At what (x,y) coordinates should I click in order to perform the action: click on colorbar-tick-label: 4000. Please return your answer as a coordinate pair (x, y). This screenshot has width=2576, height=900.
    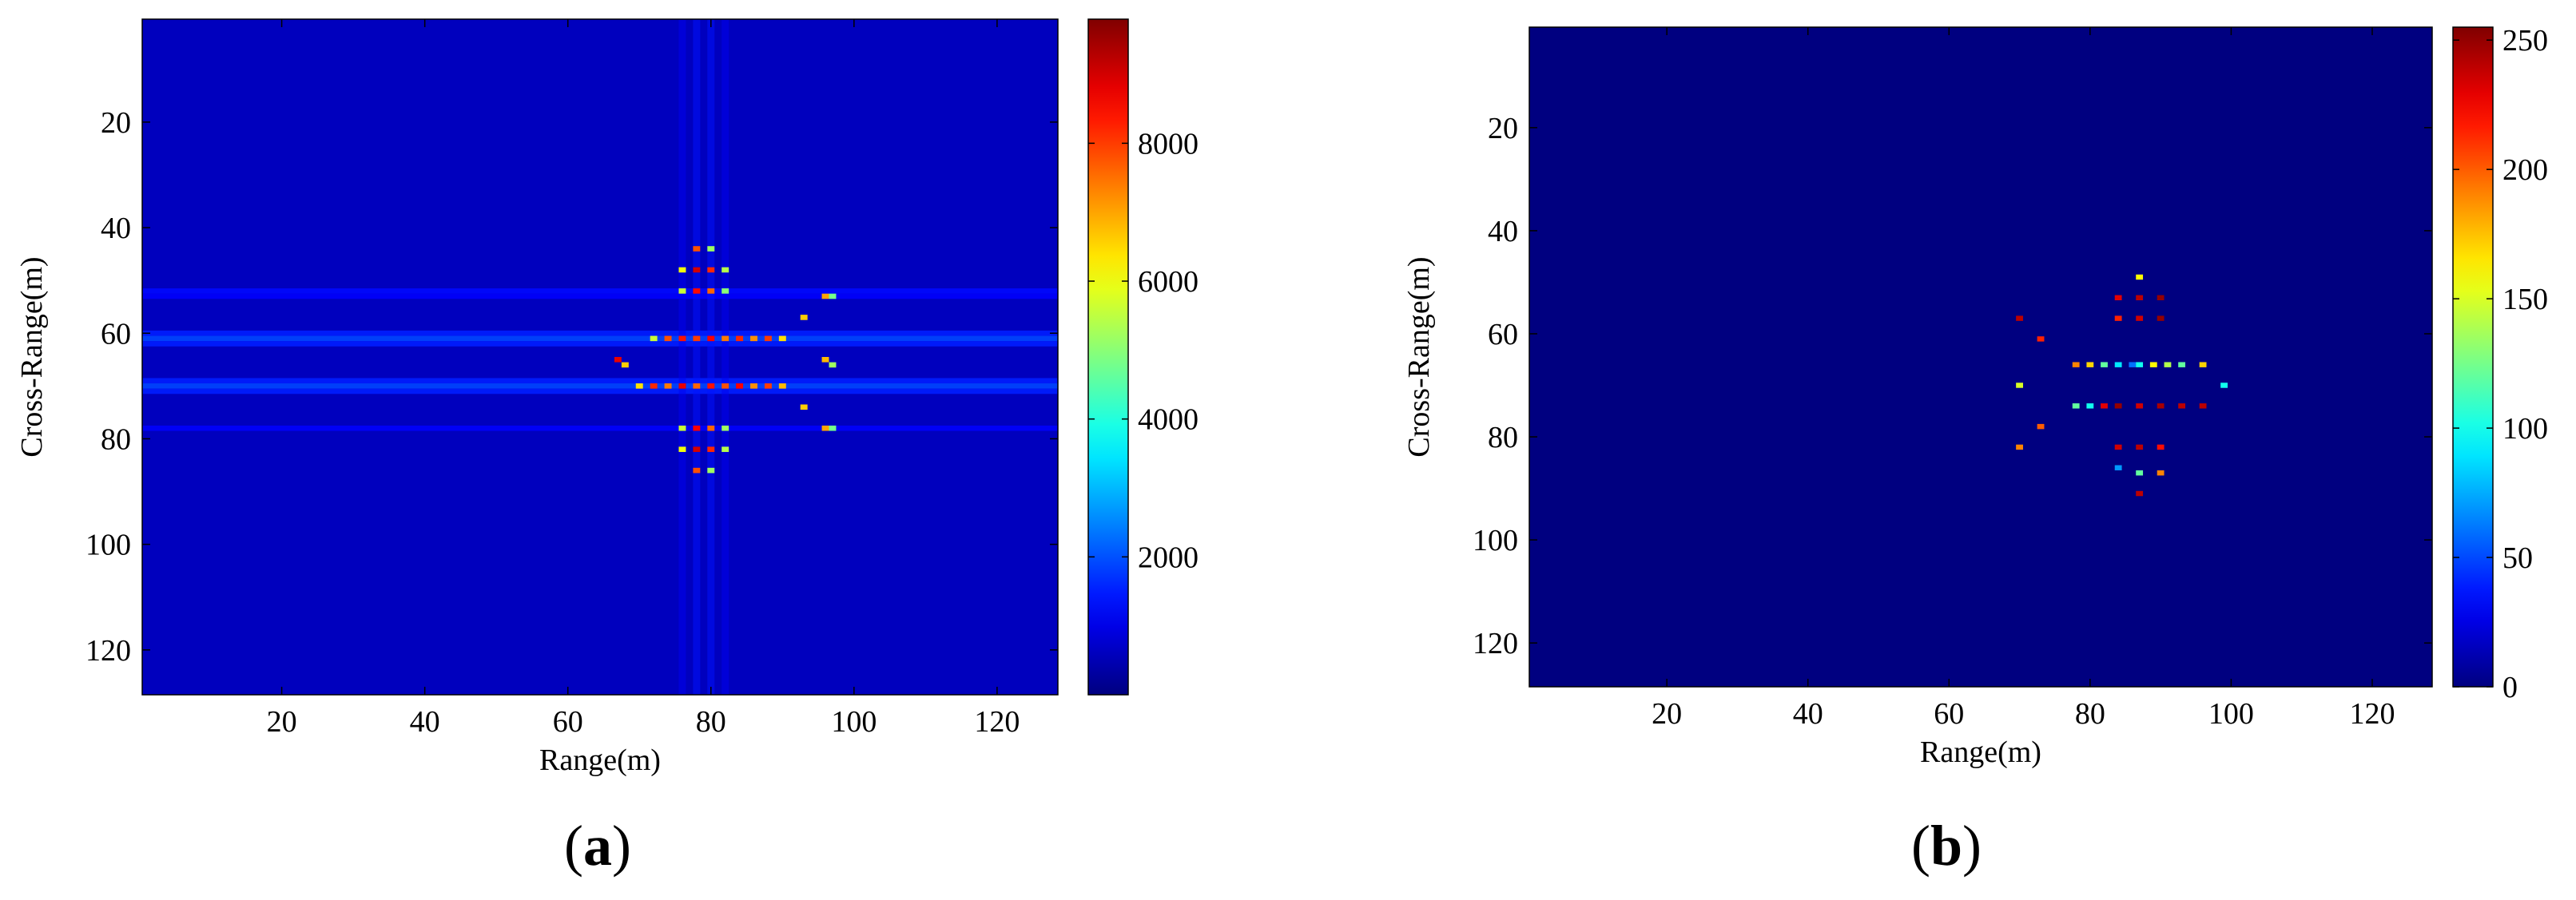
    Looking at the image, I should click on (1168, 420).